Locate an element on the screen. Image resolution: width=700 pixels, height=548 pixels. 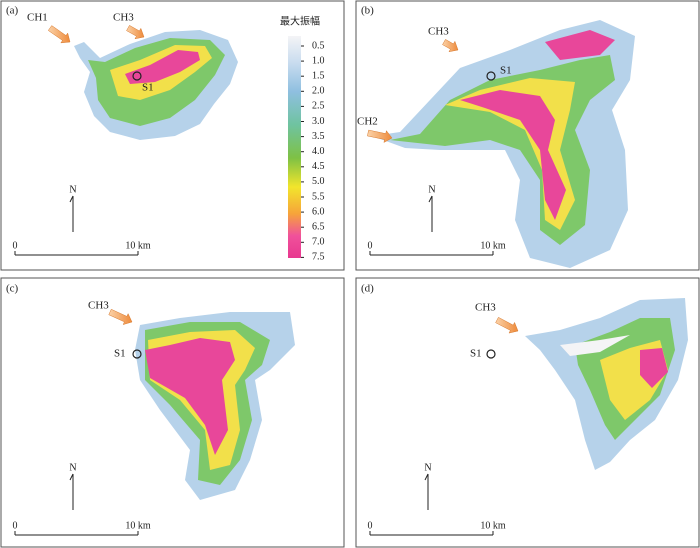
legend-tick-label: 3.0 is located at coordinates (318, 121).